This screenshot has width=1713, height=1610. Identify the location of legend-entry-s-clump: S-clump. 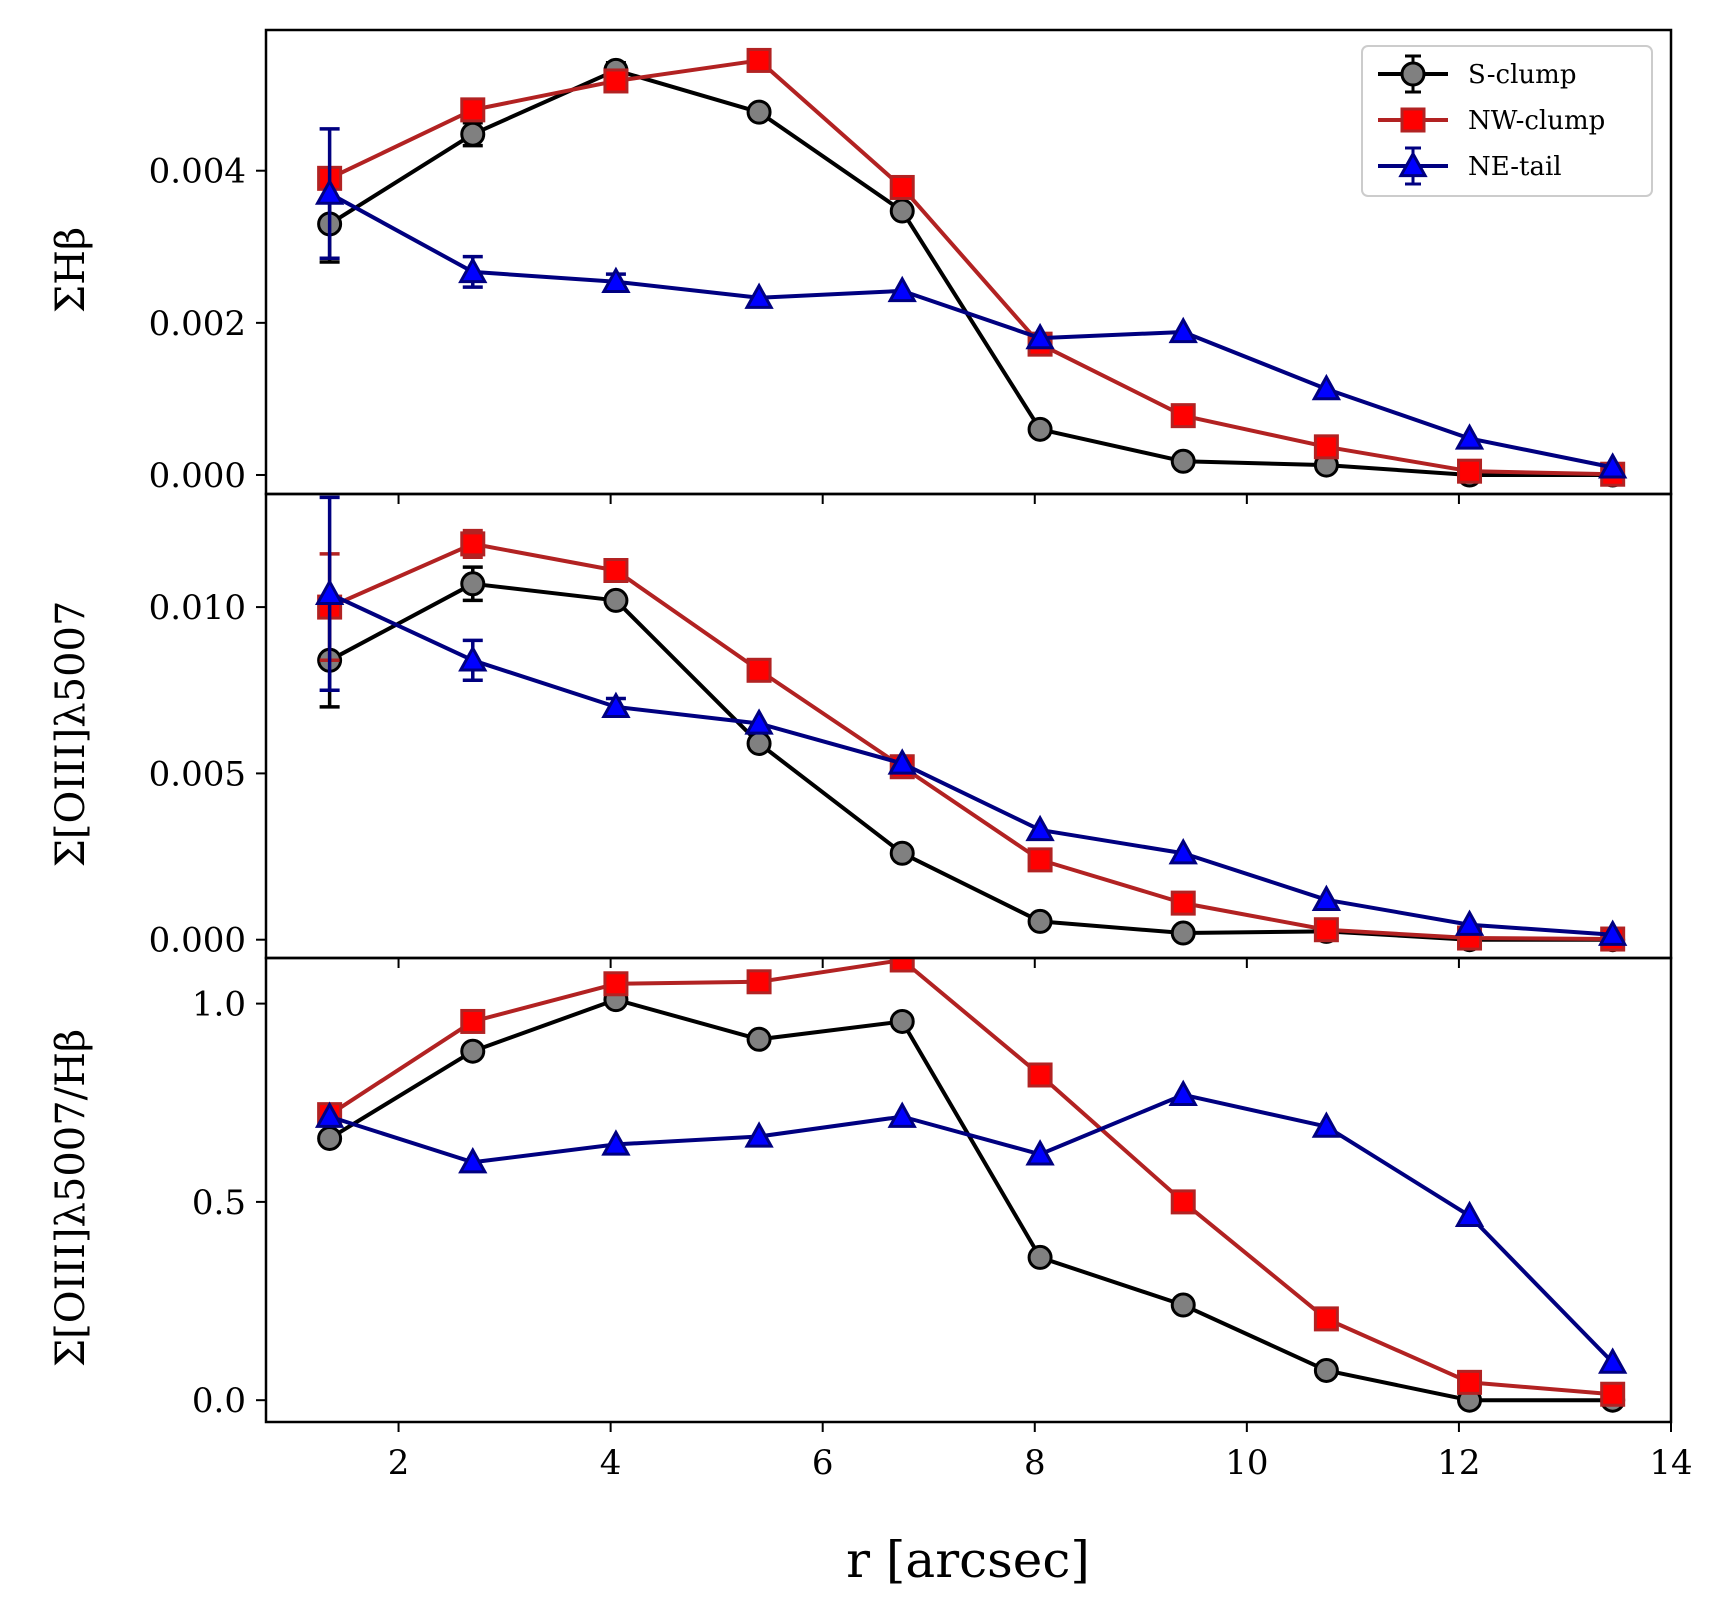
(1522, 75).